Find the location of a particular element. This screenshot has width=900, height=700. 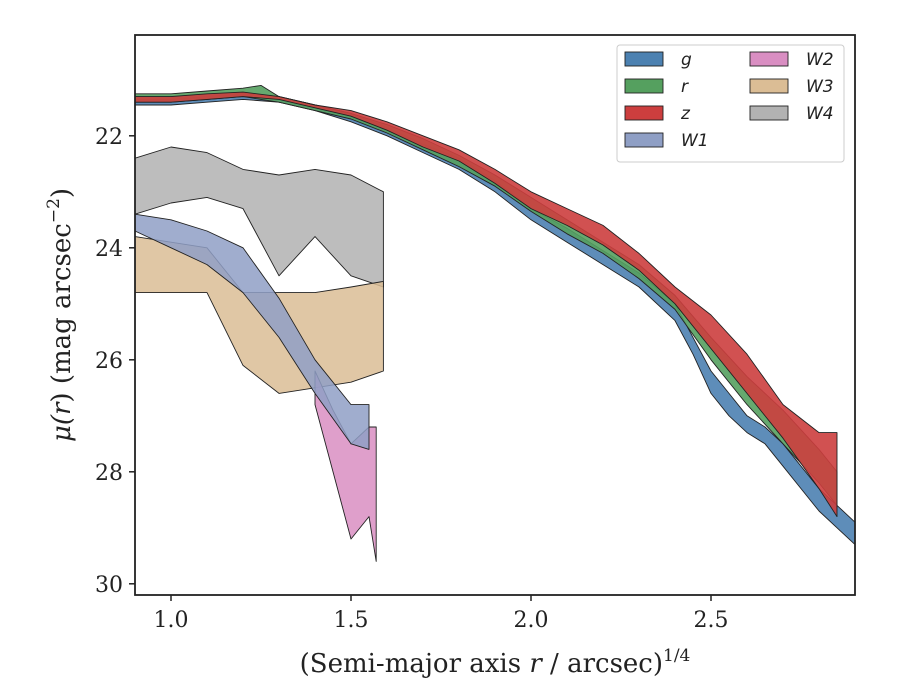

x-tick-label: 2.5 is located at coordinates (711, 620).